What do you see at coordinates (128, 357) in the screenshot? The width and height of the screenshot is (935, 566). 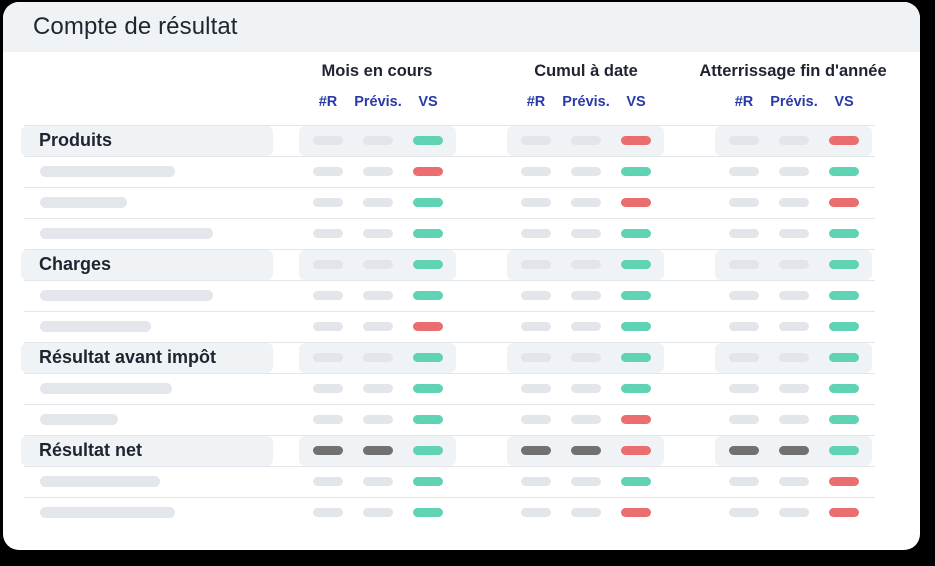 I see `section-label: Résultat avant impôt` at bounding box center [128, 357].